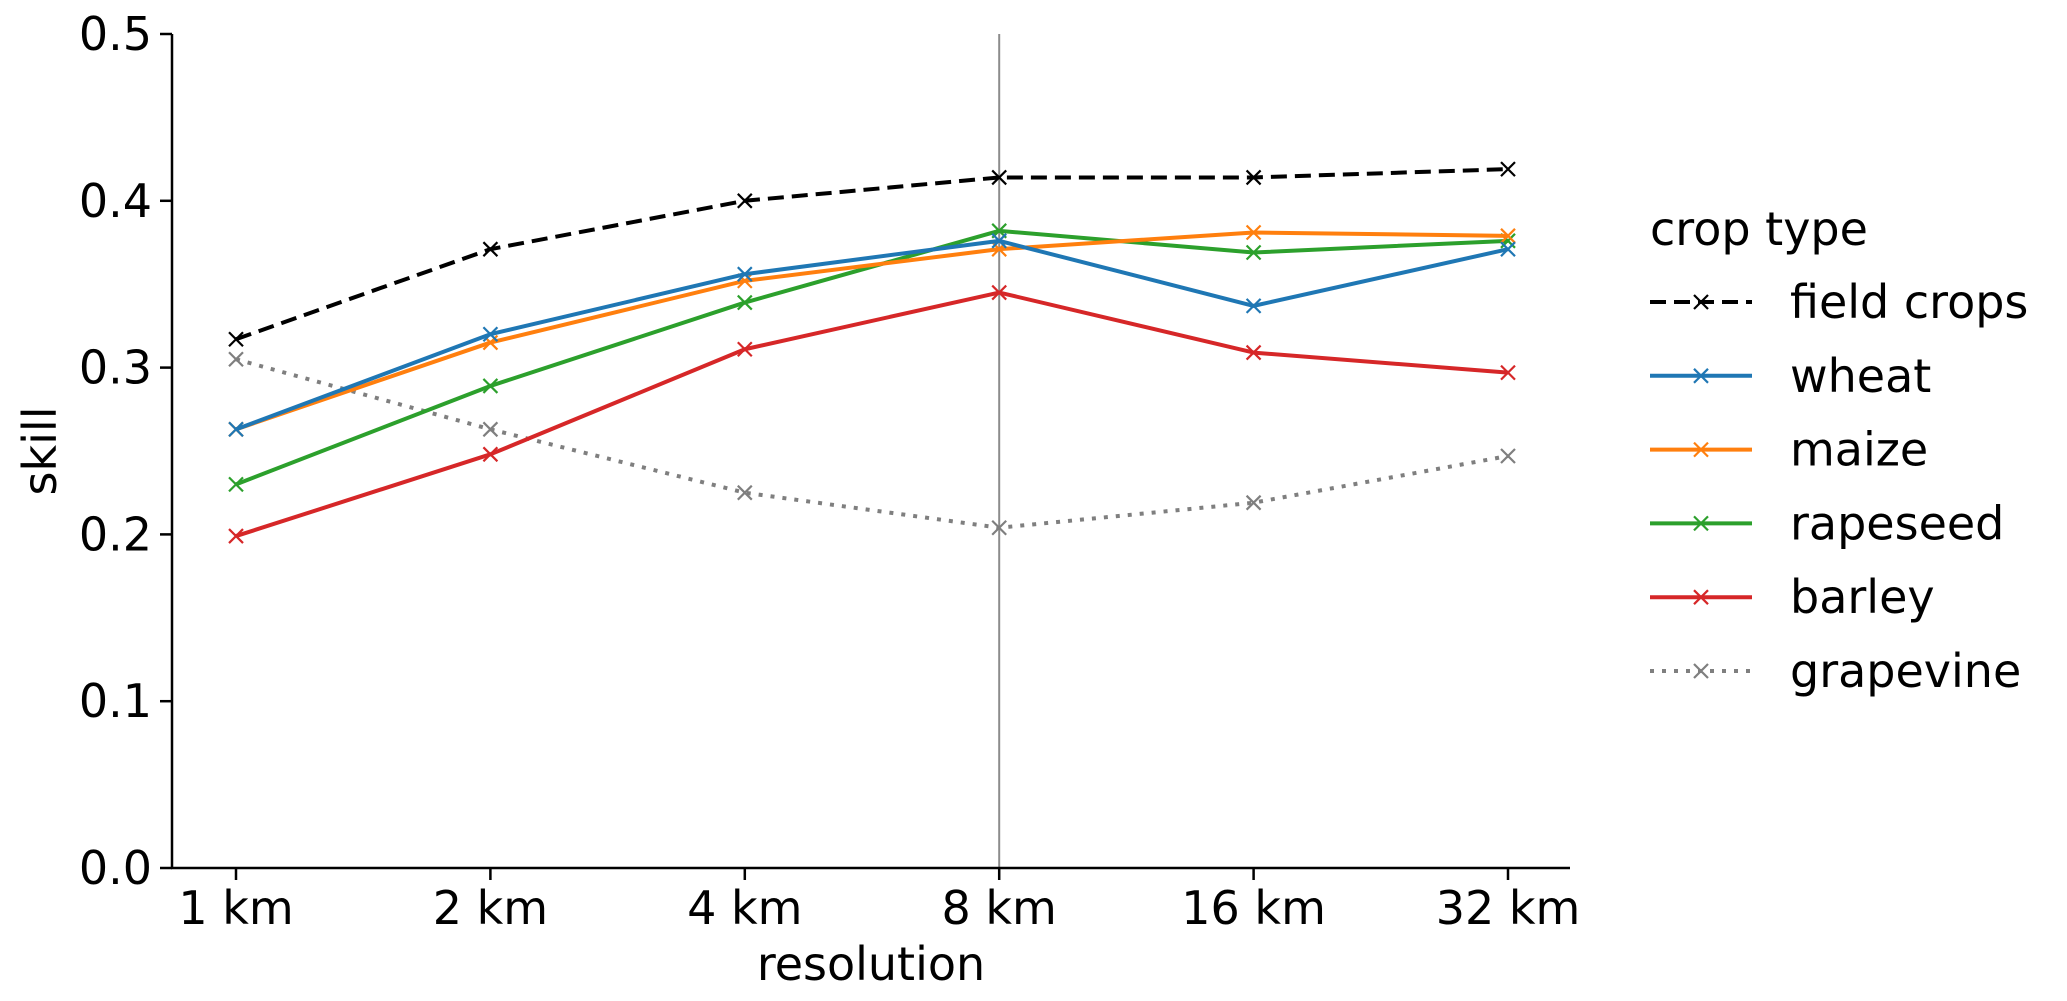  What do you see at coordinates (1905, 671) in the screenshot?
I see `legend-label: grapevine` at bounding box center [1905, 671].